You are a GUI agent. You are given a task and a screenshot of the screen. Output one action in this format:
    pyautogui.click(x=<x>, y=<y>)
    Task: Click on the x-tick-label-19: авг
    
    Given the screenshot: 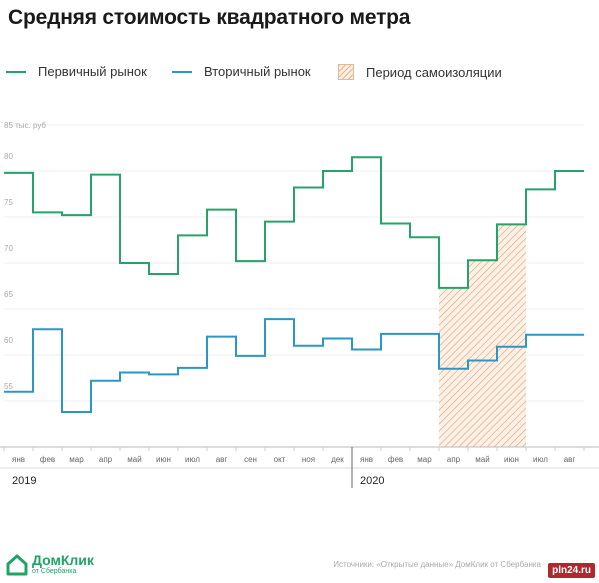 What is the action you would take?
    pyautogui.click(x=570, y=459)
    